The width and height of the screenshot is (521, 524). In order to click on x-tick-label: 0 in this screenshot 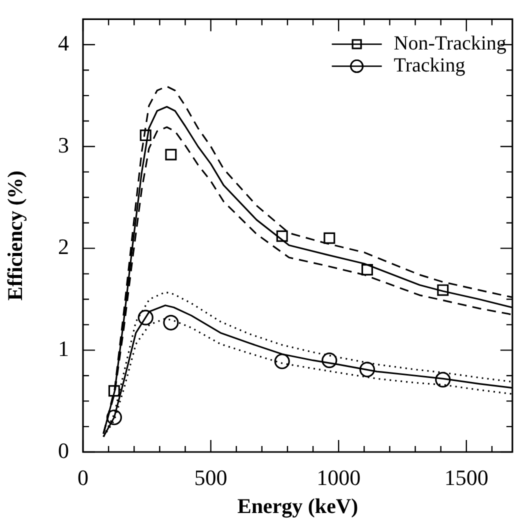, I will do `click(83, 477)`.